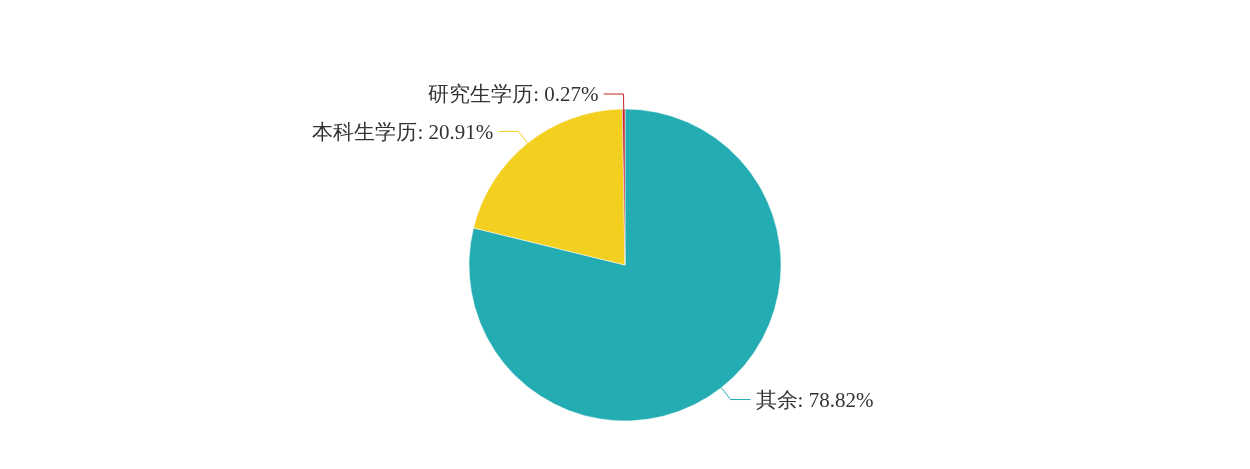 This screenshot has height=469, width=1250. I want to click on slice-label: 本科生学历: 20.91%, so click(403, 131).